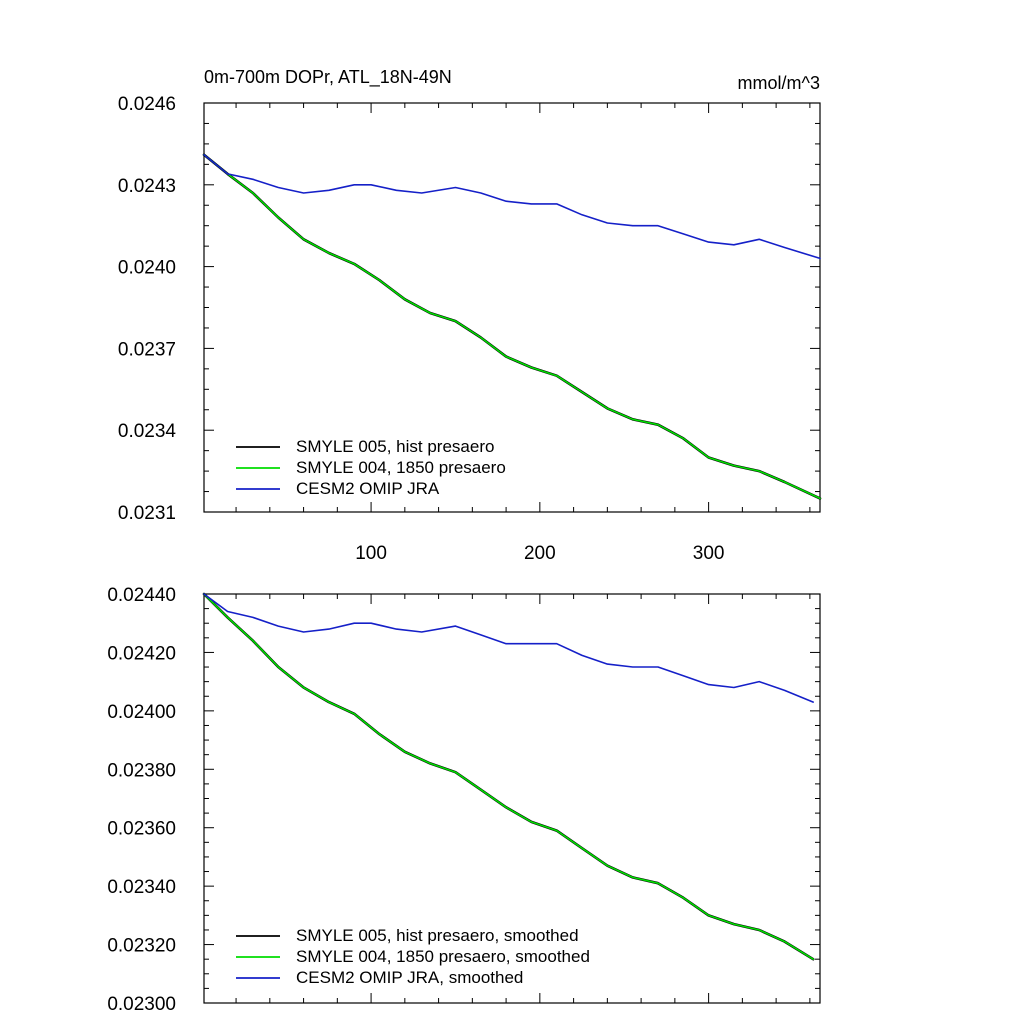 The height and width of the screenshot is (1024, 1024). What do you see at coordinates (437, 935) in the screenshot?
I see `panel2-legend-label: SMYLE 005, hist presaero, smoothed` at bounding box center [437, 935].